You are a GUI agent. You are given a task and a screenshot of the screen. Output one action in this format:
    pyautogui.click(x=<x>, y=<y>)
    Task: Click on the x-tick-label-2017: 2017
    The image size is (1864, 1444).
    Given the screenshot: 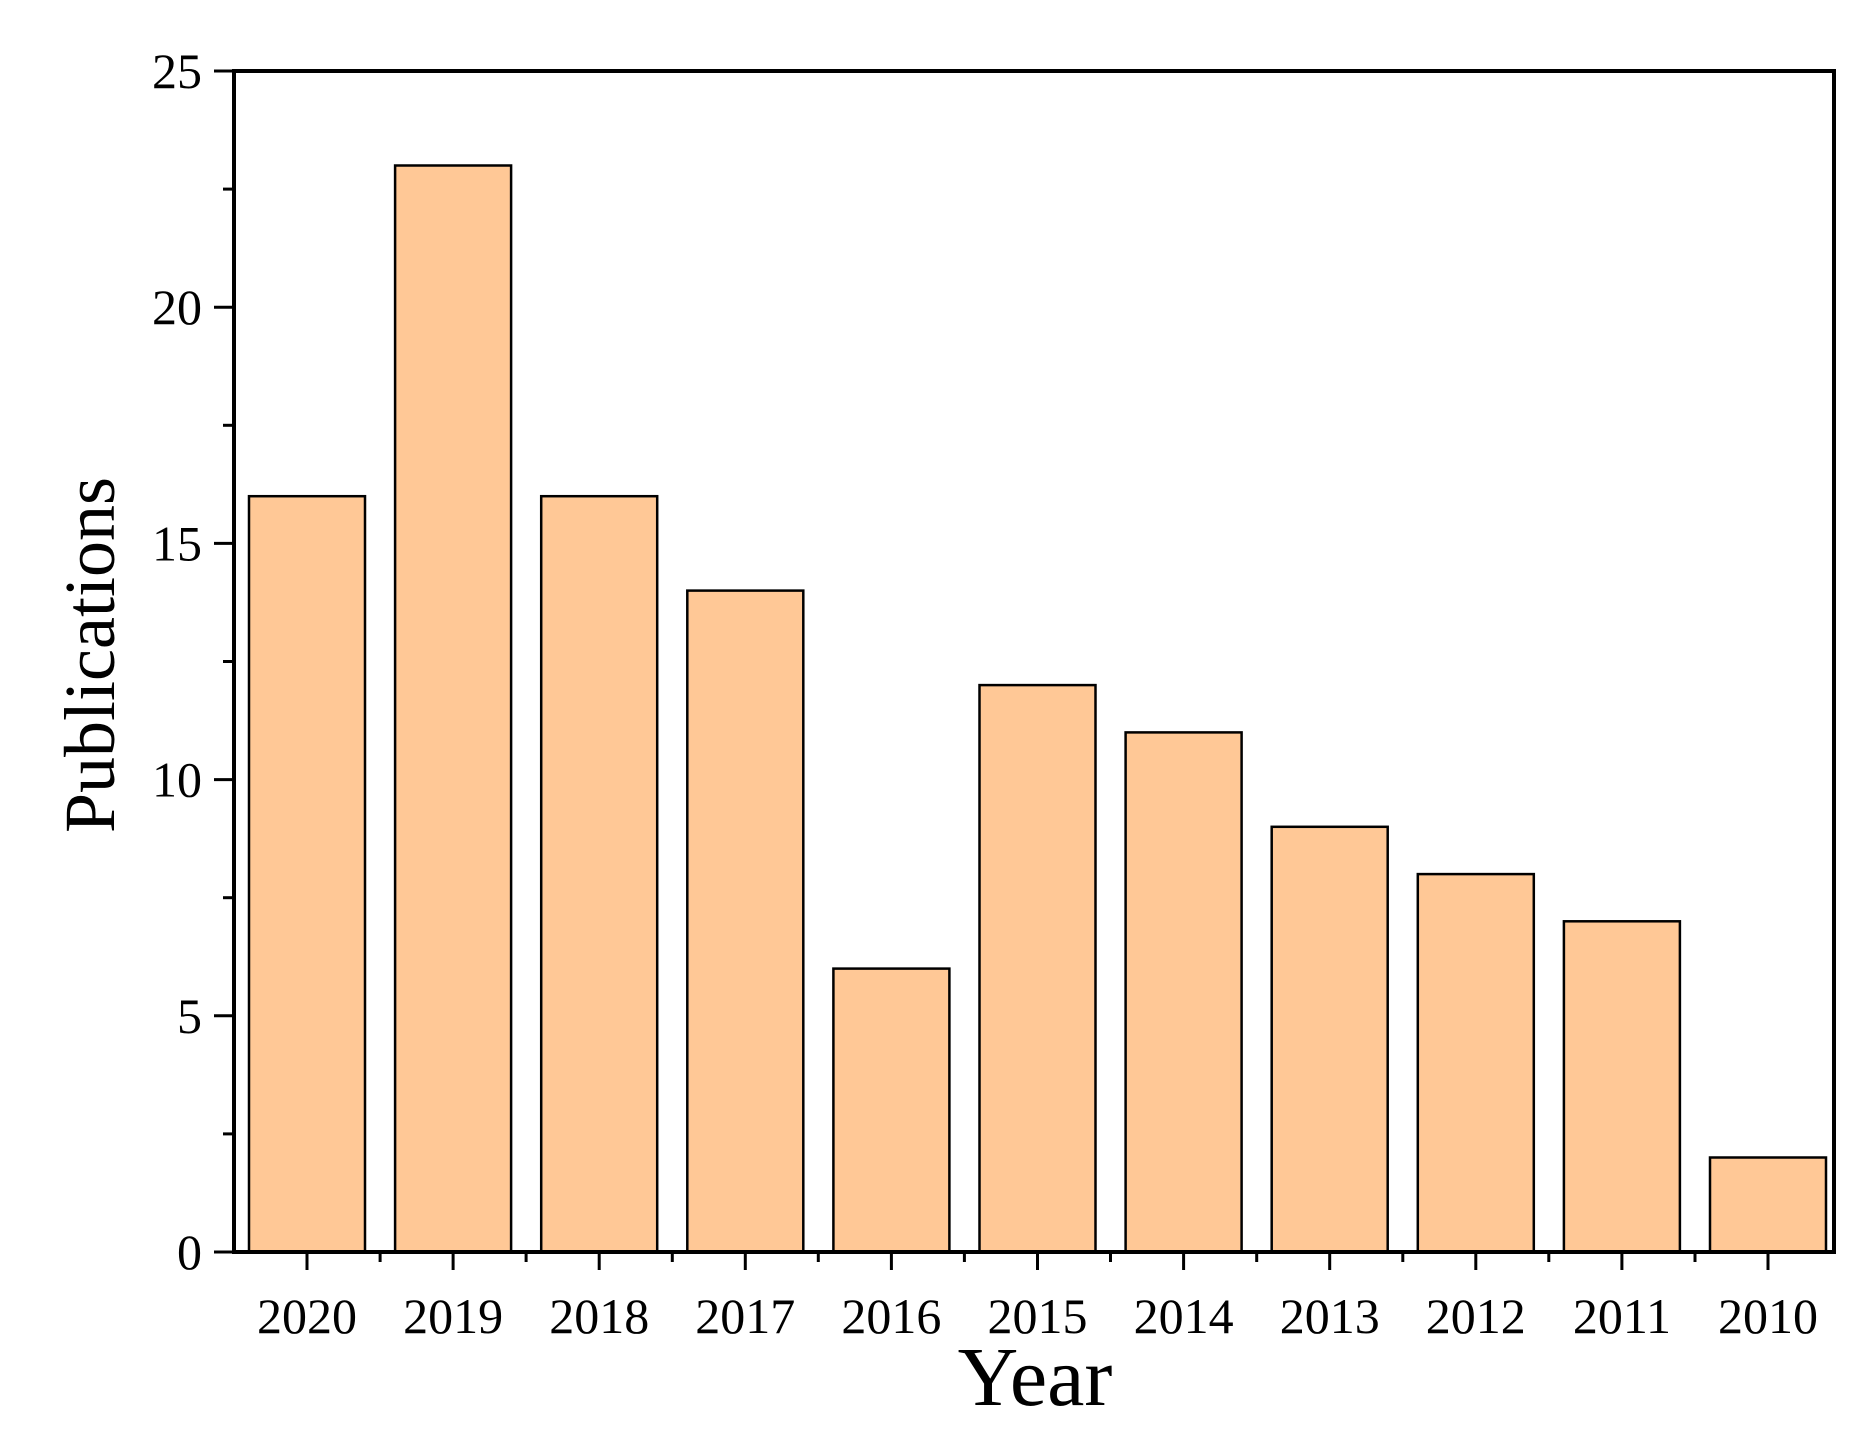 What is the action you would take?
    pyautogui.click(x=745, y=1316)
    